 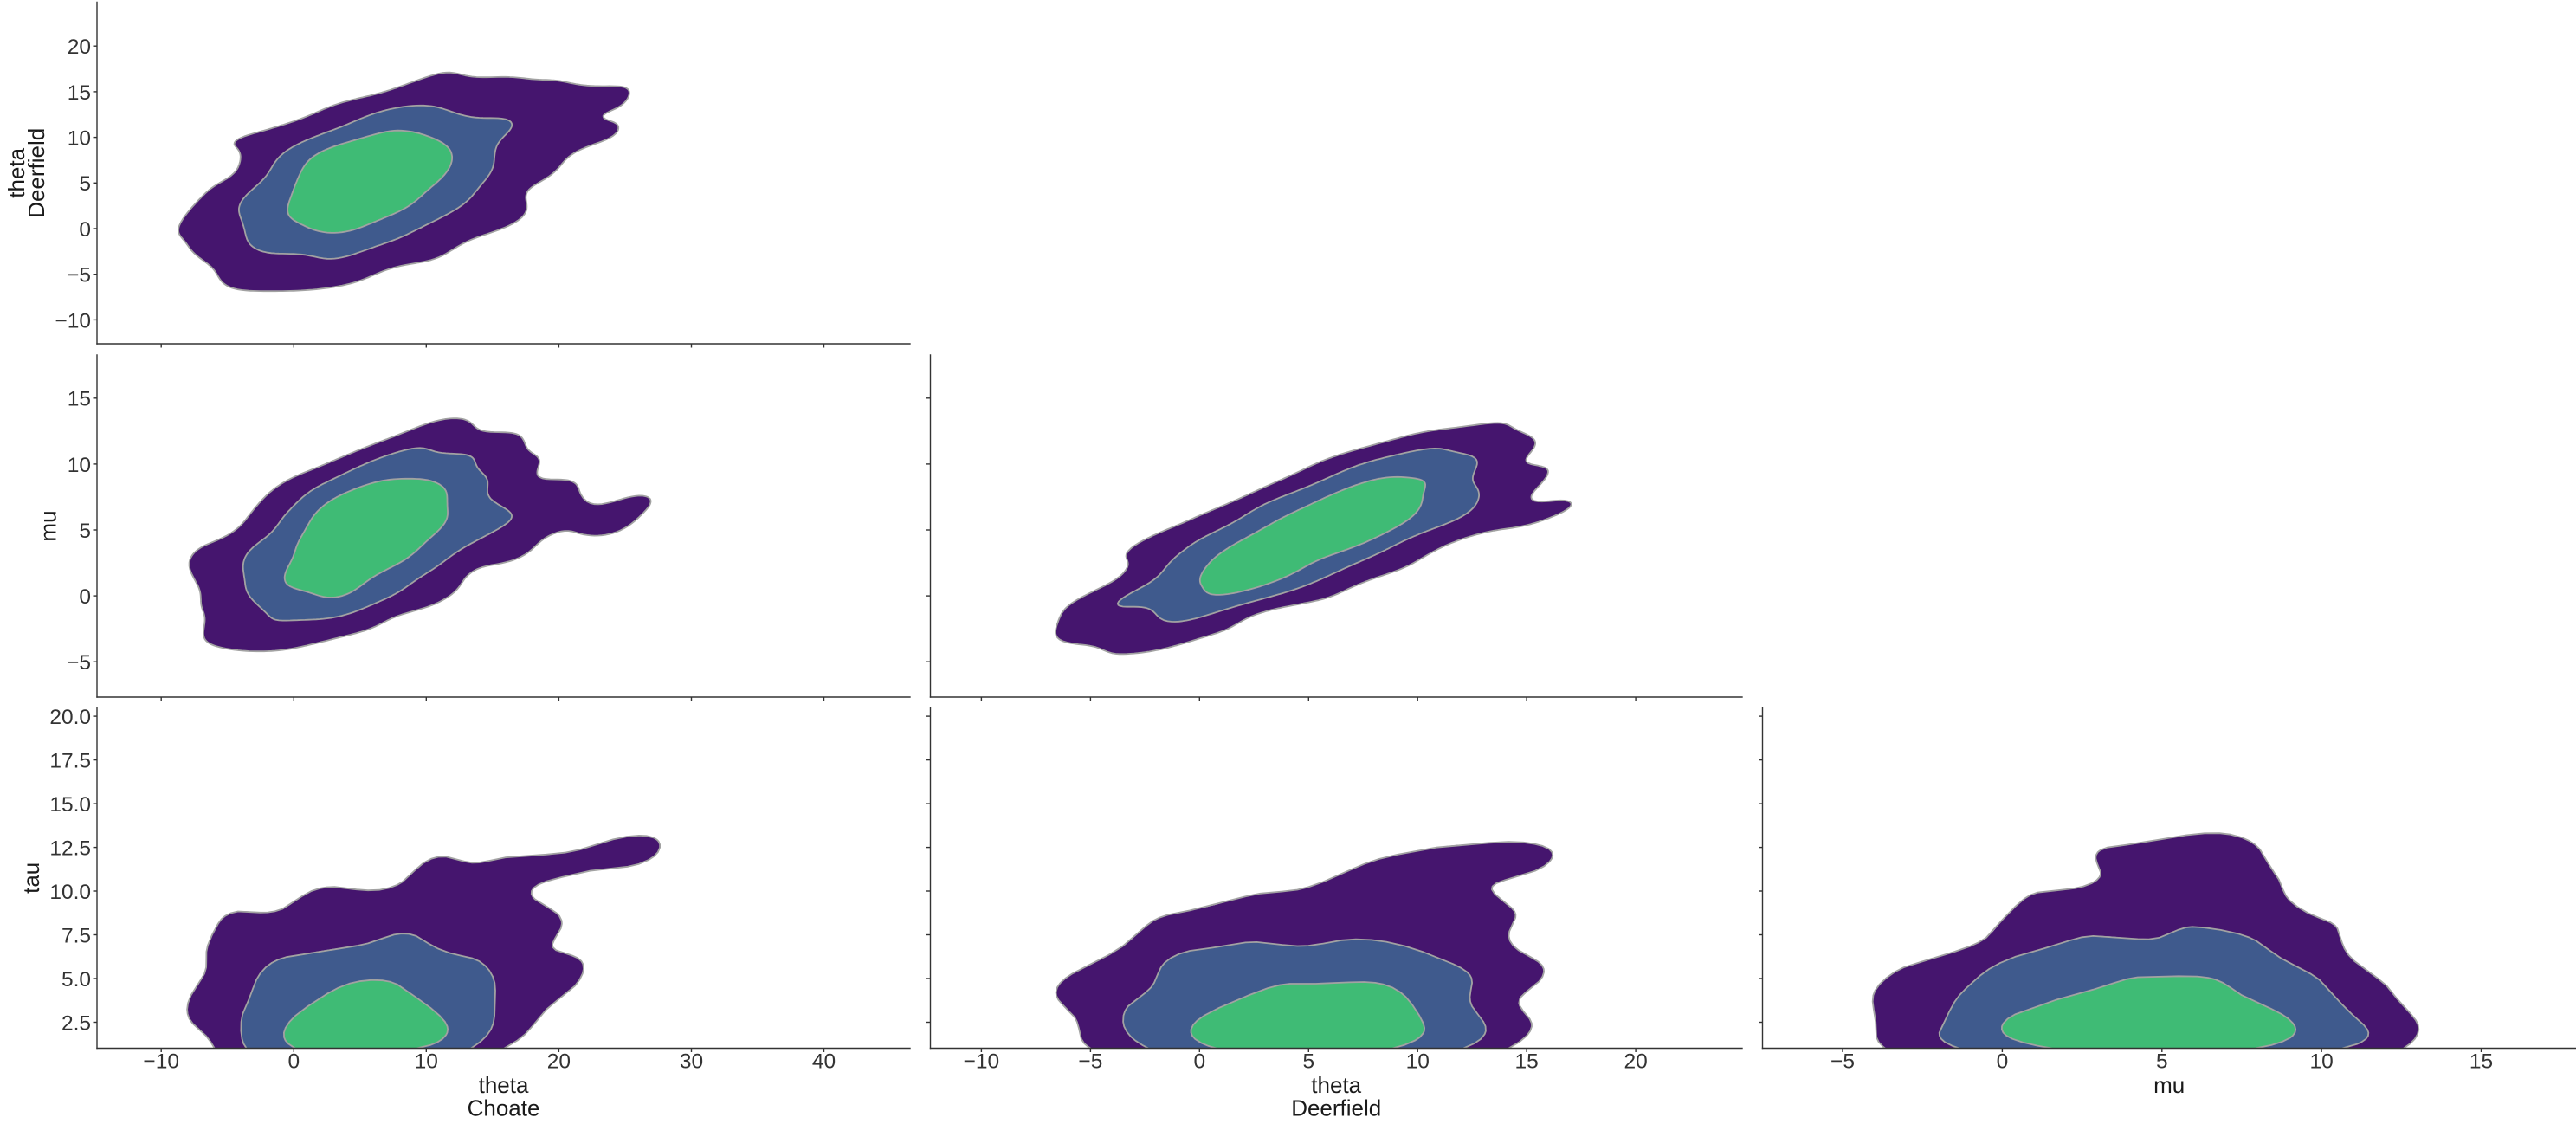 What do you see at coordinates (70, 892) in the screenshot?
I see `svg-text: 10.0` at bounding box center [70, 892].